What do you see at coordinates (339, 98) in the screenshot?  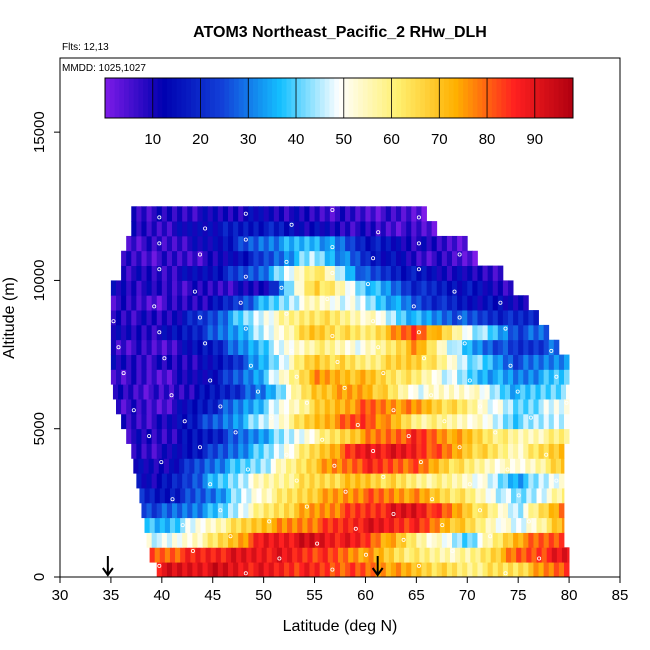 I see `colorbar-border` at bounding box center [339, 98].